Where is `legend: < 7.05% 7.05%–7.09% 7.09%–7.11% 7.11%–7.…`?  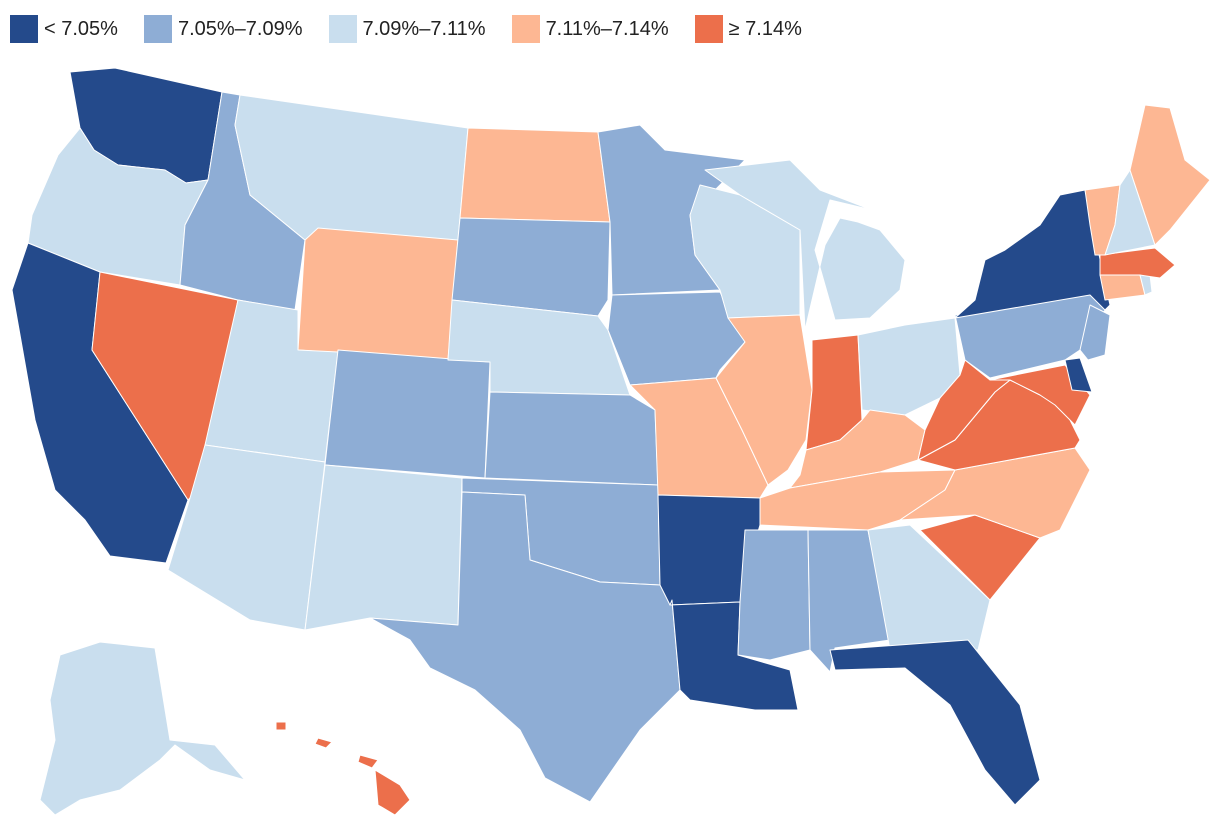
legend: < 7.05% 7.05%–7.09% 7.09%–7.11% 7.11%–7.… is located at coordinates (419, 29).